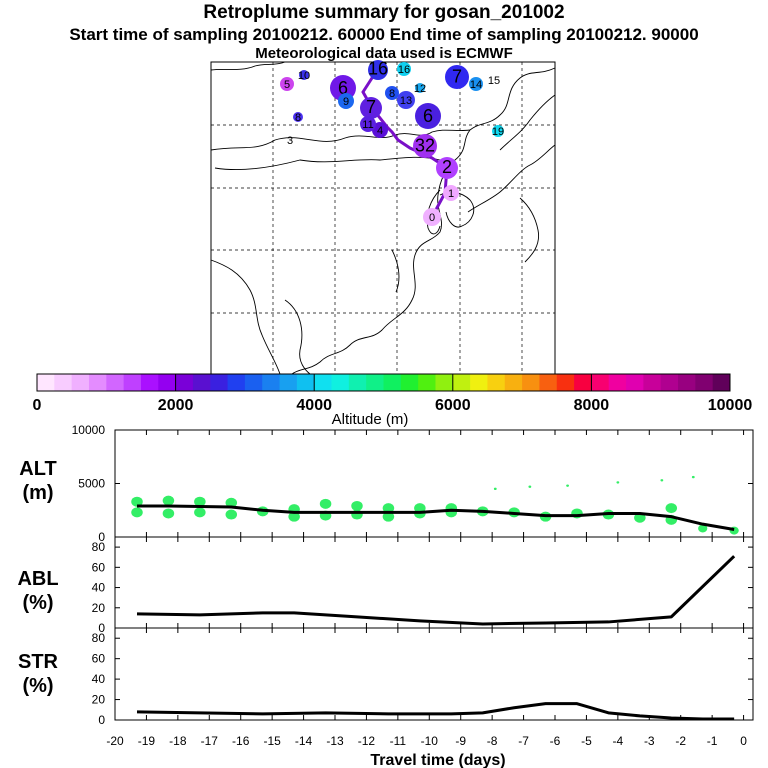  What do you see at coordinates (384, 53) in the screenshot?
I see `meteorological-data-note: Meteorological data used is ECMWF` at bounding box center [384, 53].